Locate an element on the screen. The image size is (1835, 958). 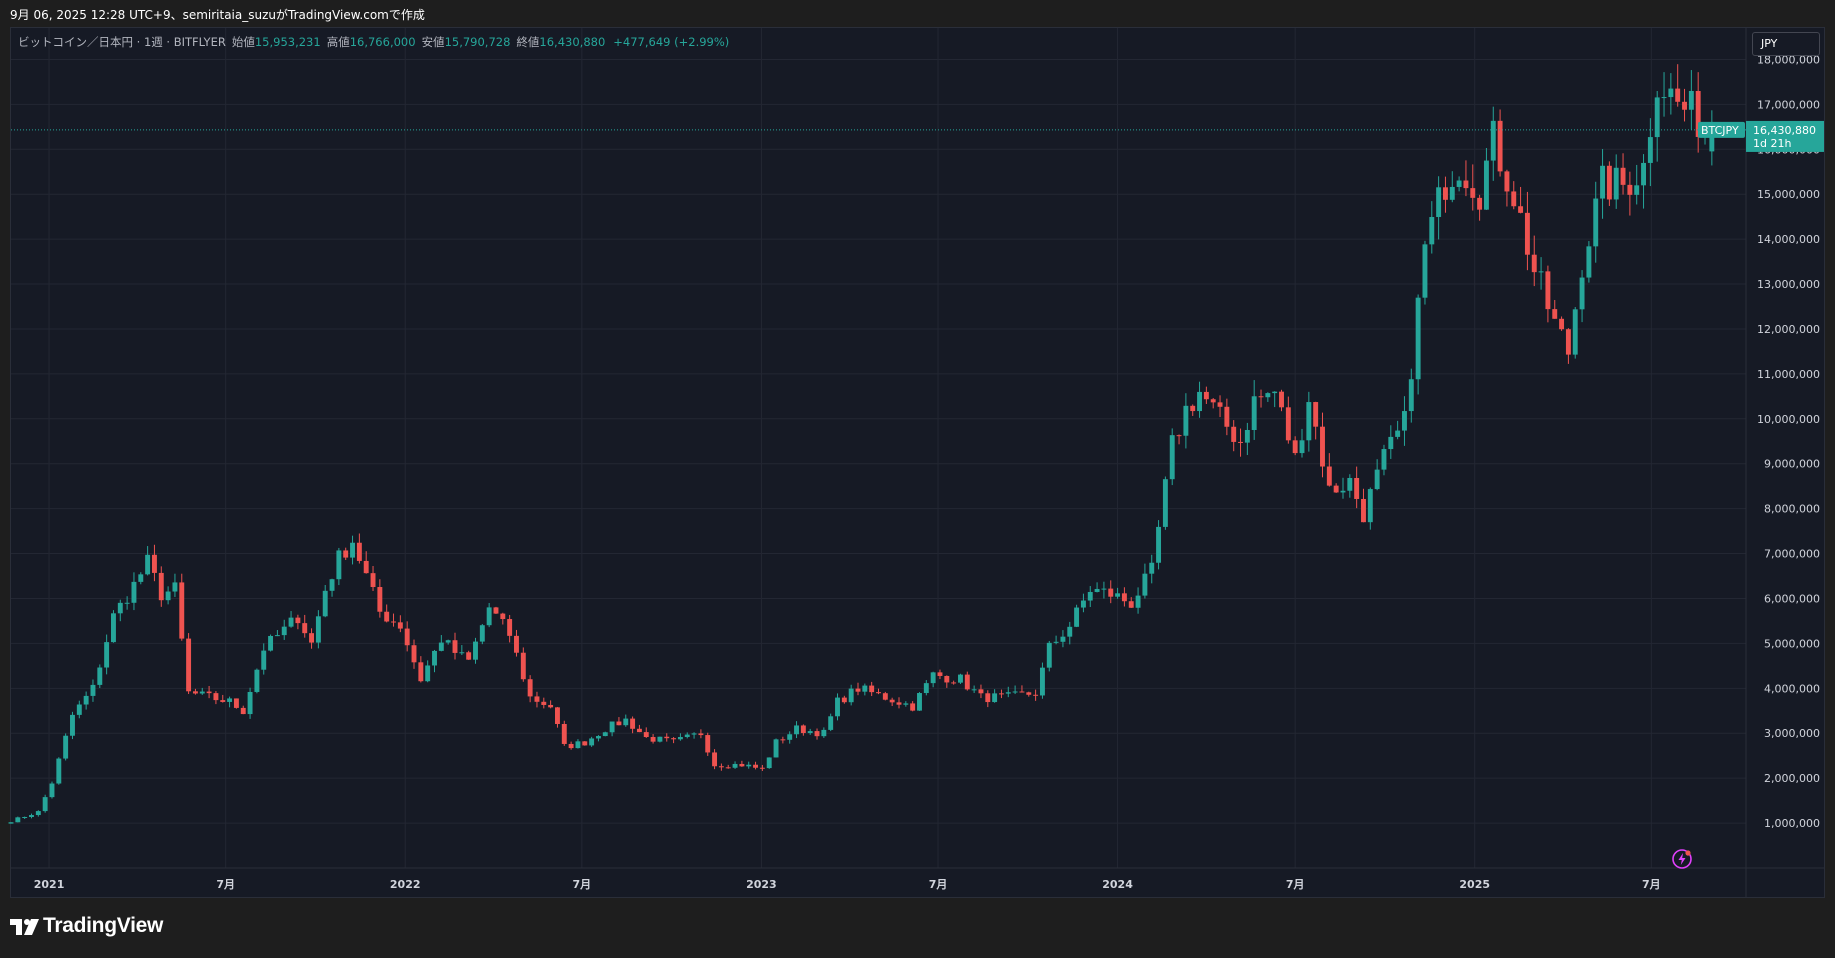
change-value: +477,649 (+2.99%) is located at coordinates (671, 42).